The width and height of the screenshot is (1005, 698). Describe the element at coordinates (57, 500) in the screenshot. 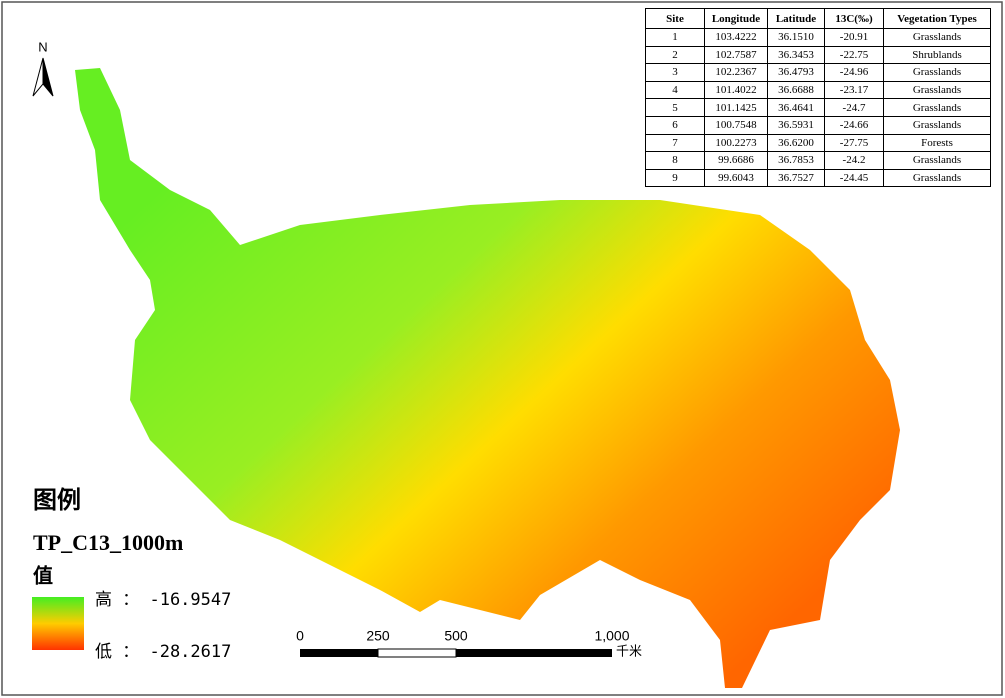

I see `legend-title: 图例` at that location.